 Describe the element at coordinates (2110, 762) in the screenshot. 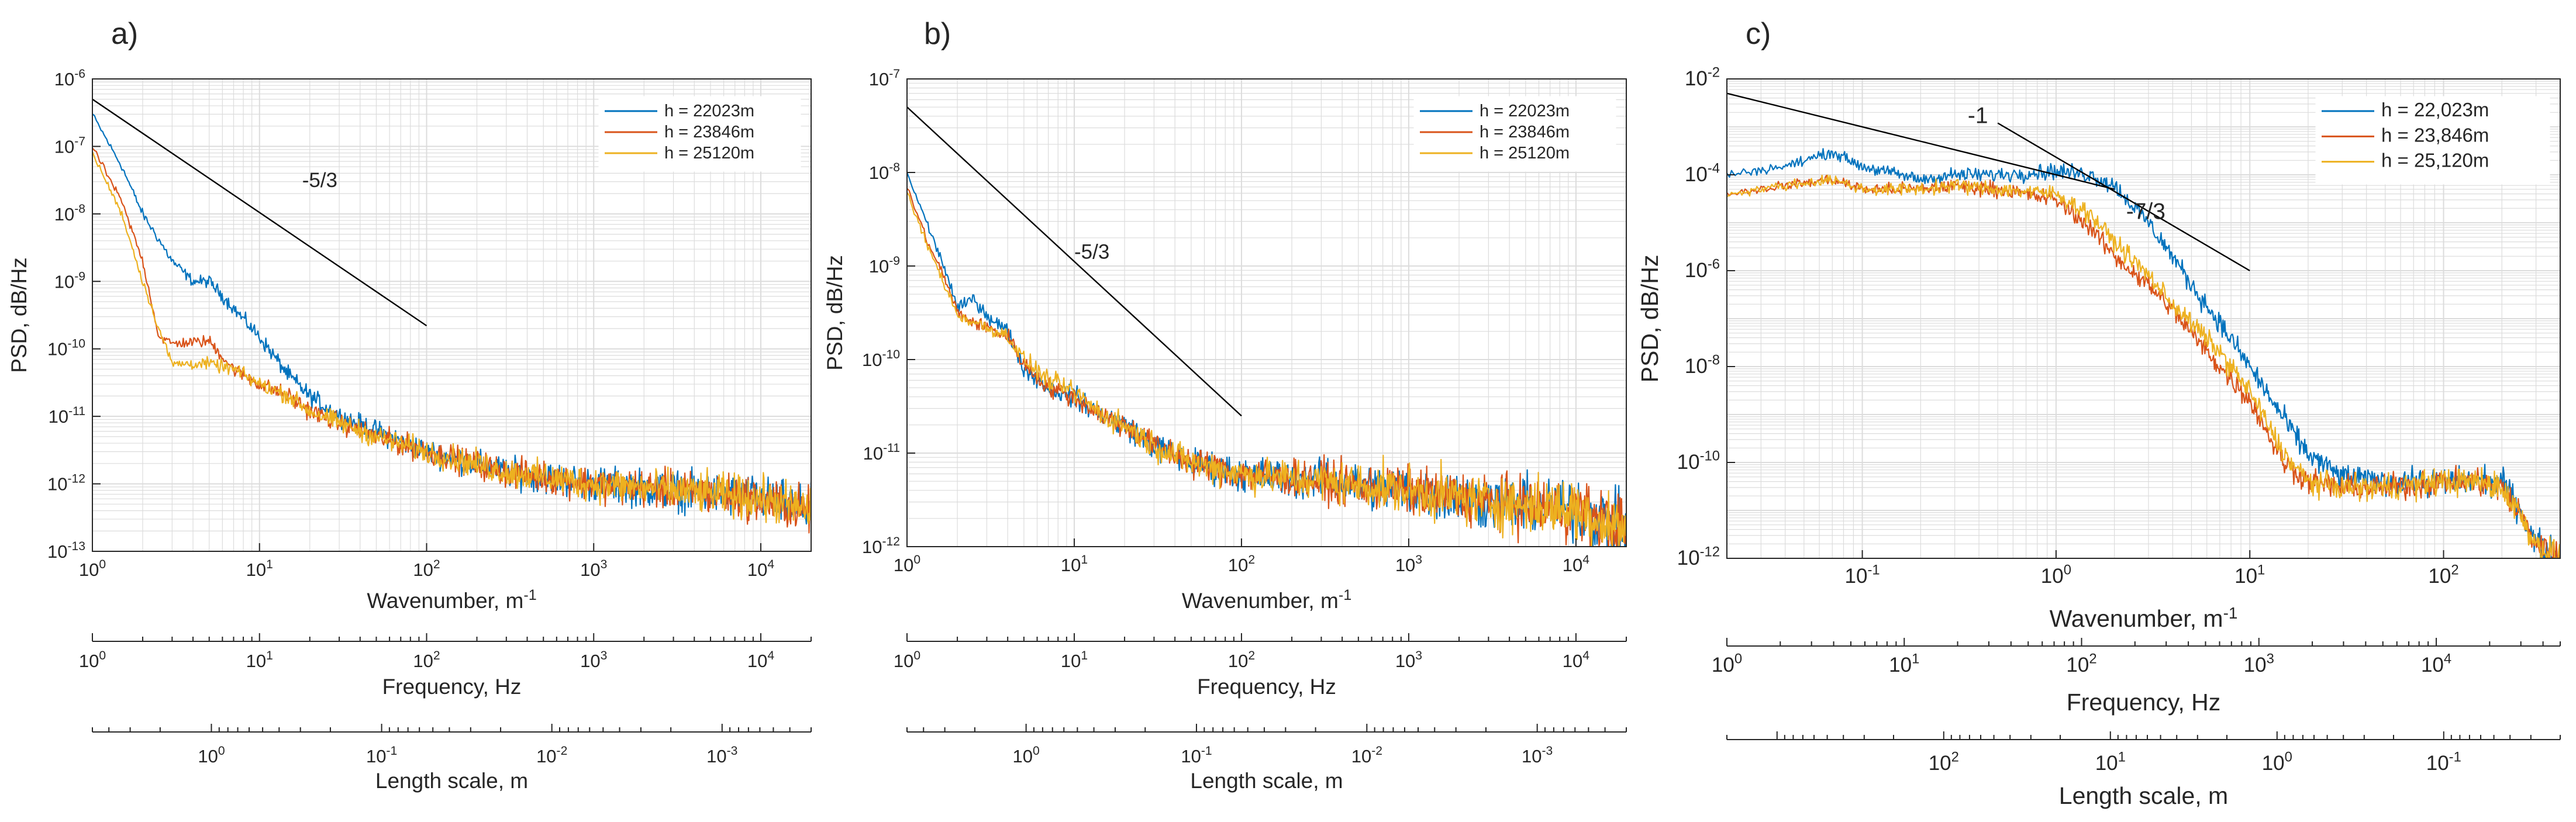

I see `length-tick-label: 10¹` at that location.